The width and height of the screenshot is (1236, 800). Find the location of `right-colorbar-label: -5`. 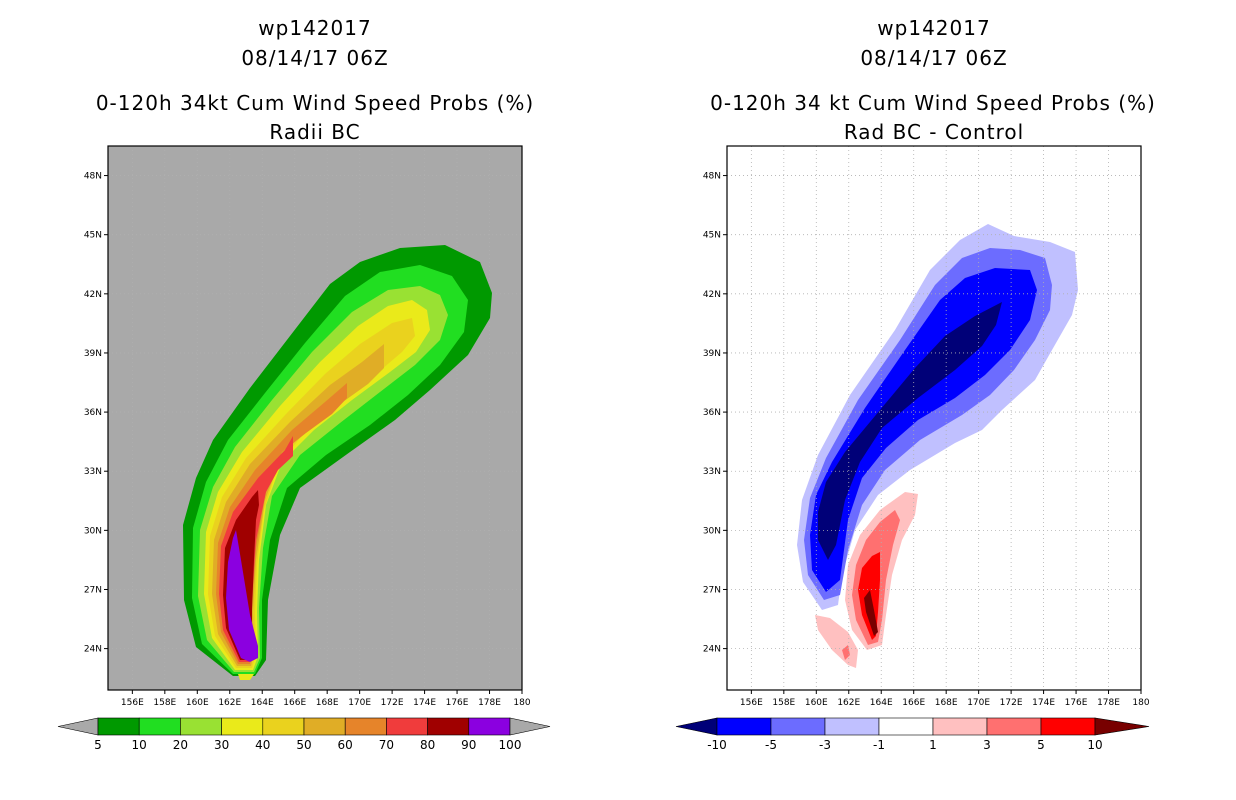

right-colorbar-label: -5 is located at coordinates (771, 745).